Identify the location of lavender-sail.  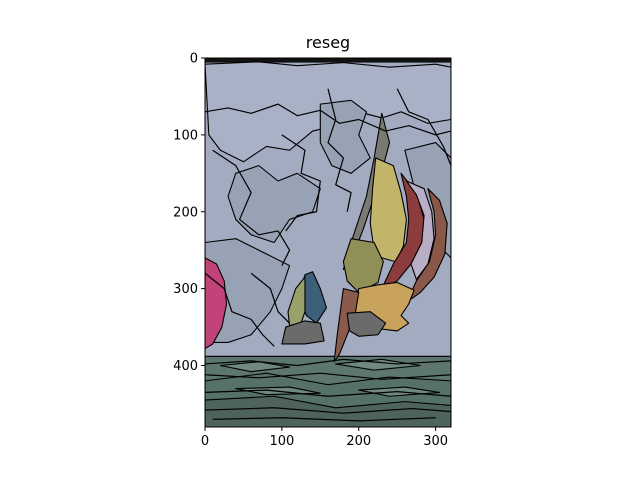
(420, 230).